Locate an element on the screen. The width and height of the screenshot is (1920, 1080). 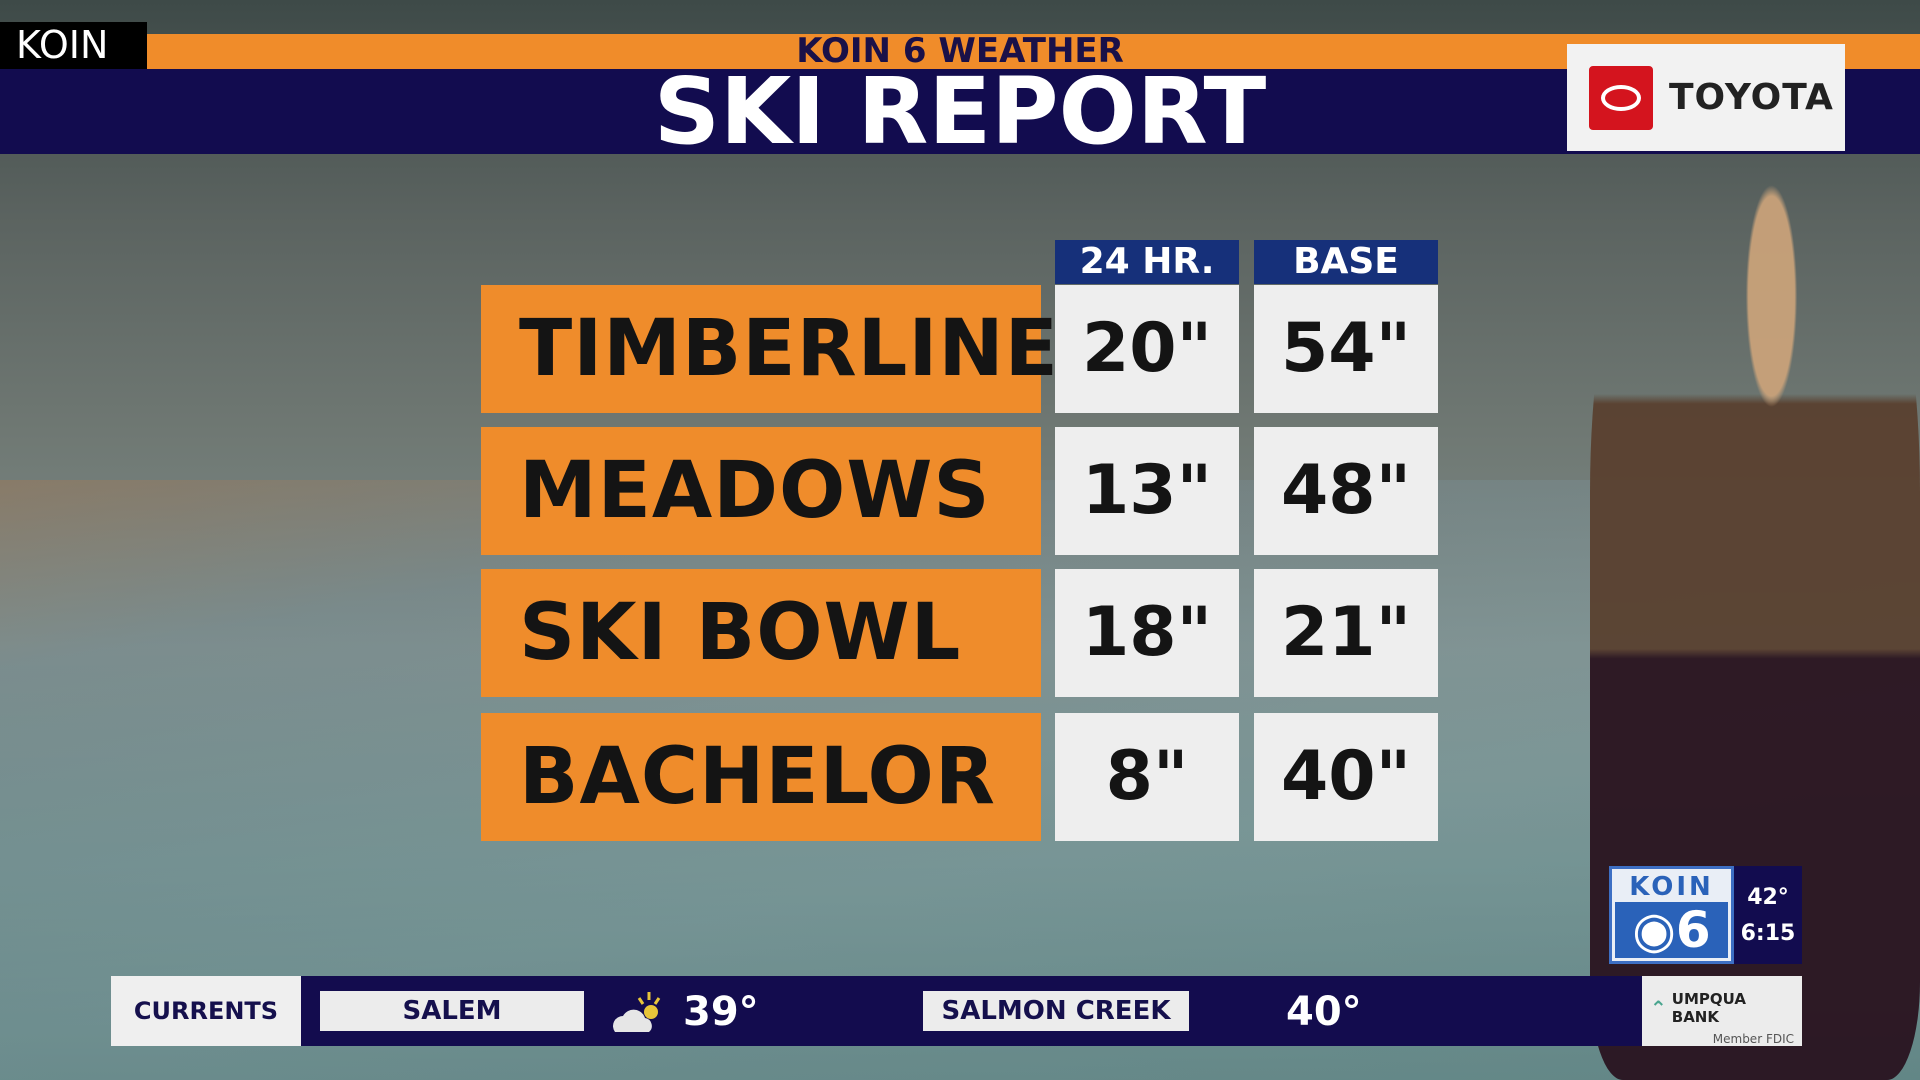
column-header-24hr: 24 HR. is located at coordinates (1147, 262).